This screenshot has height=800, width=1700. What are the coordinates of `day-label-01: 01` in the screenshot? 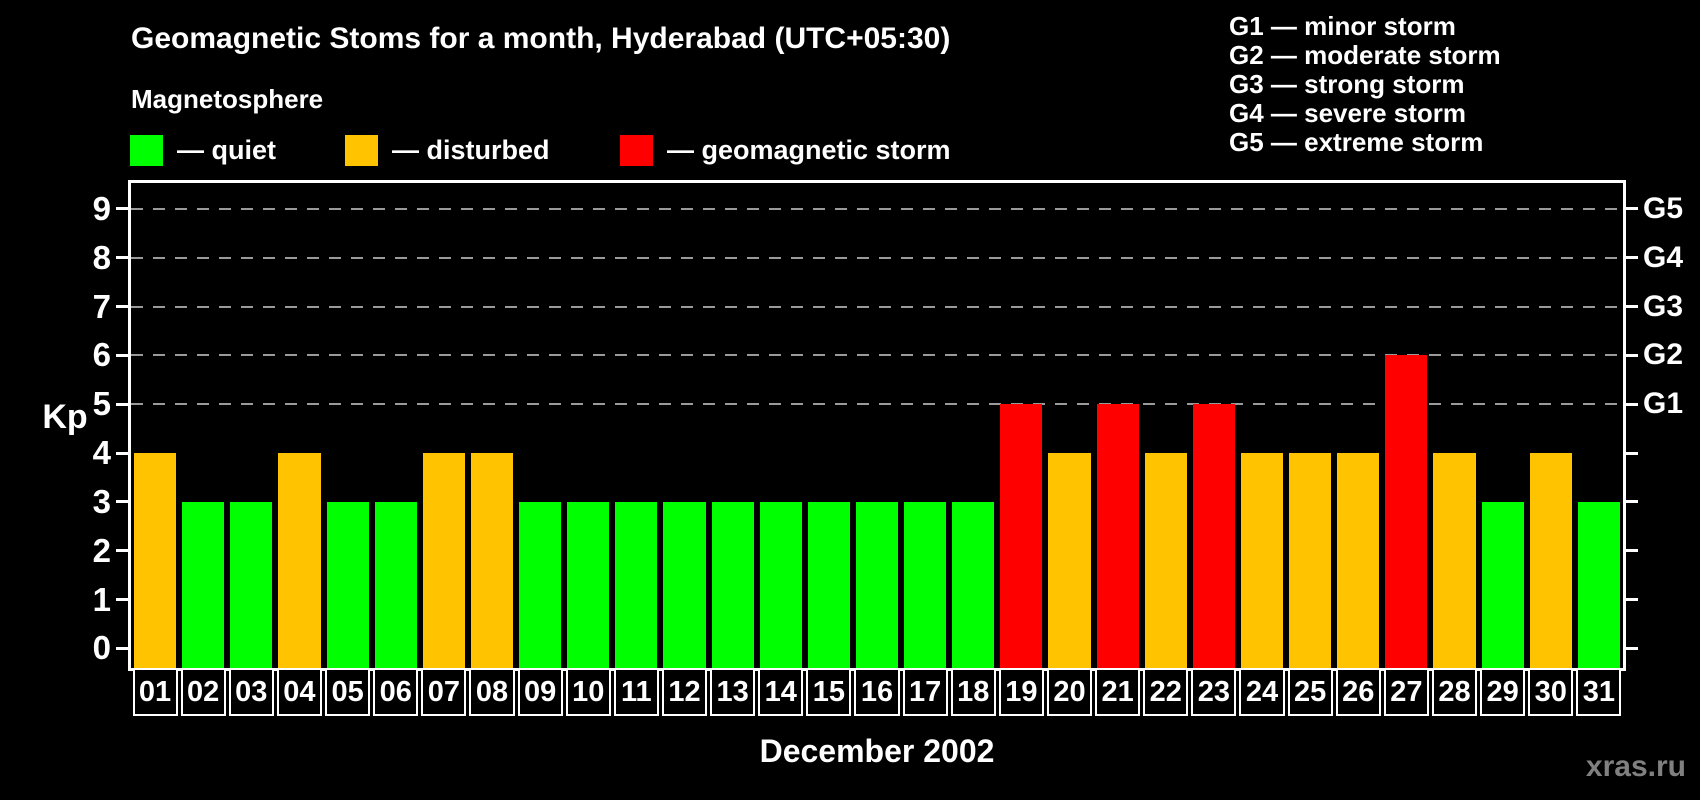 It's located at (155, 692).